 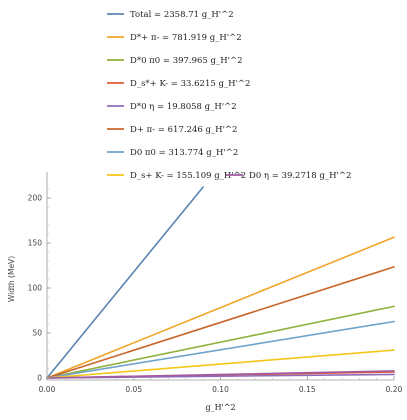 I want to click on legend-item: D*0 η = 19.8058 g_H'^2, so click(x=172, y=107).